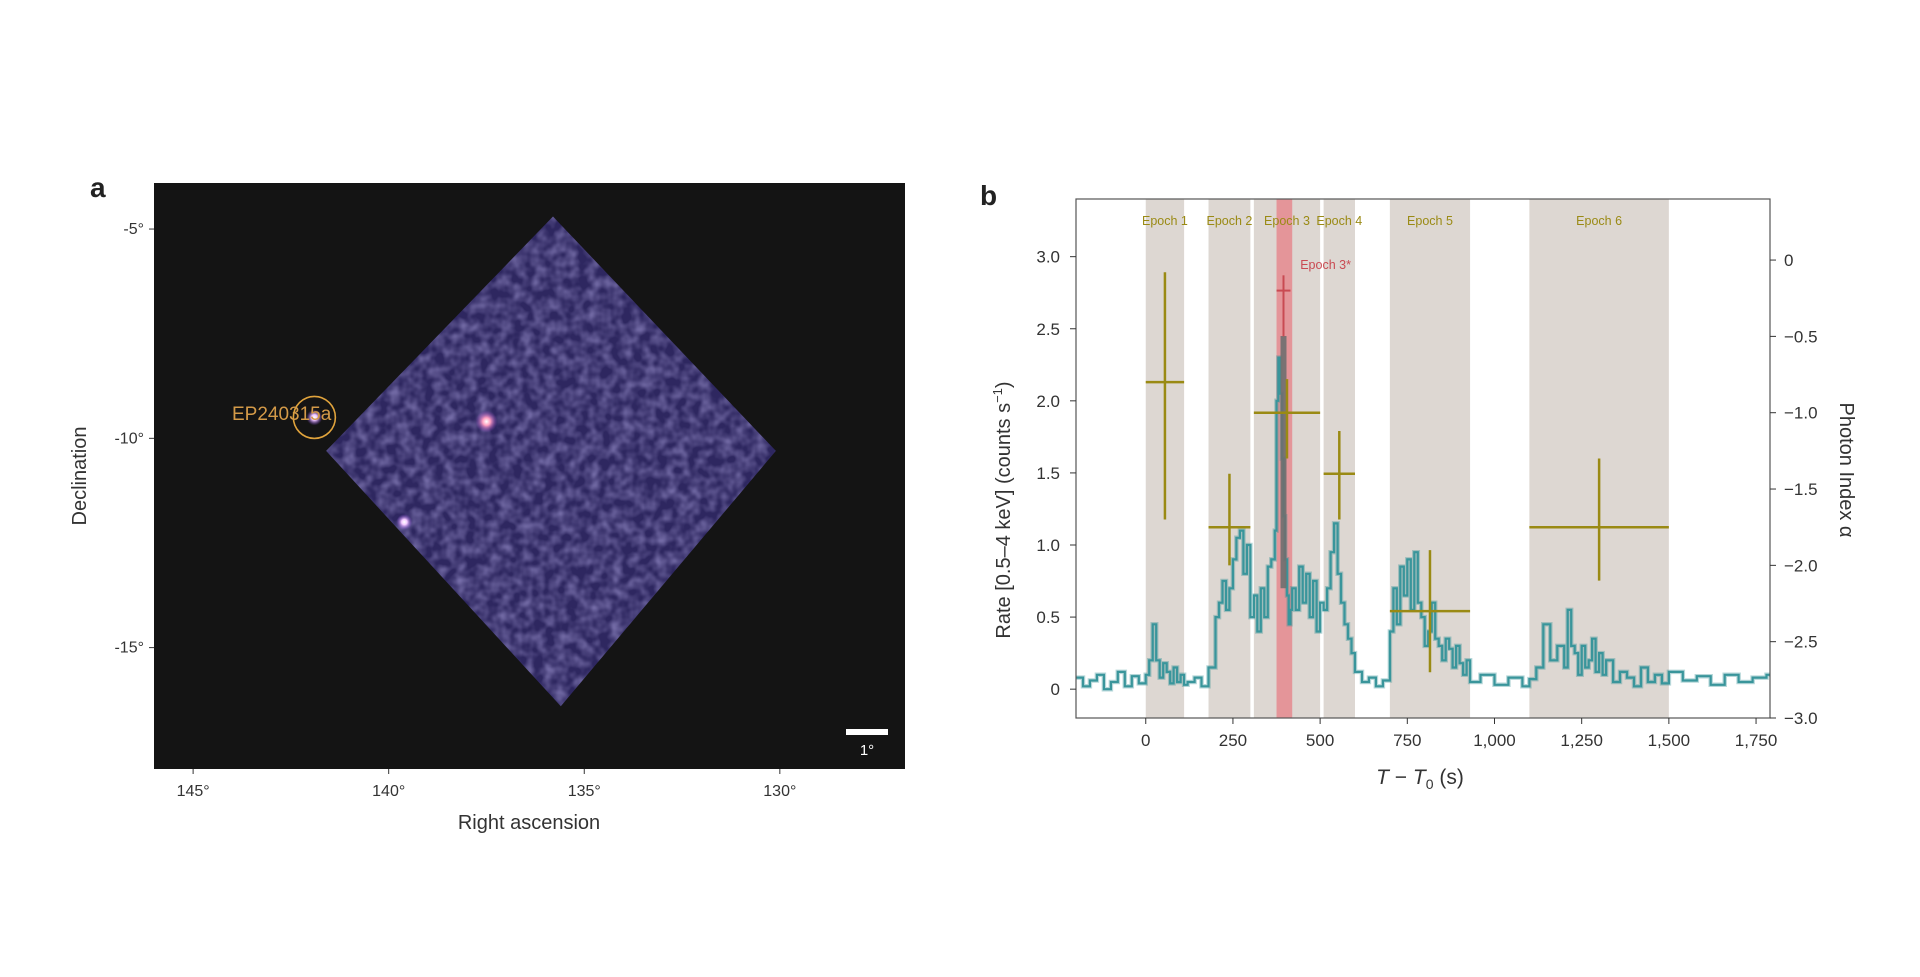 The image size is (1920, 977). What do you see at coordinates (388, 791) in the screenshot?
I see `panel-a-xtick-label: 140°` at bounding box center [388, 791].